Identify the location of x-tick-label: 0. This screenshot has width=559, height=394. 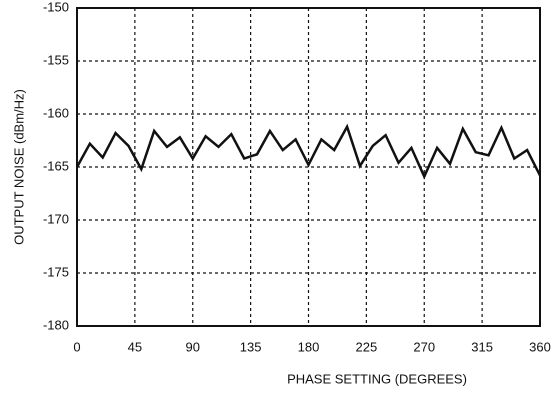
(76, 346).